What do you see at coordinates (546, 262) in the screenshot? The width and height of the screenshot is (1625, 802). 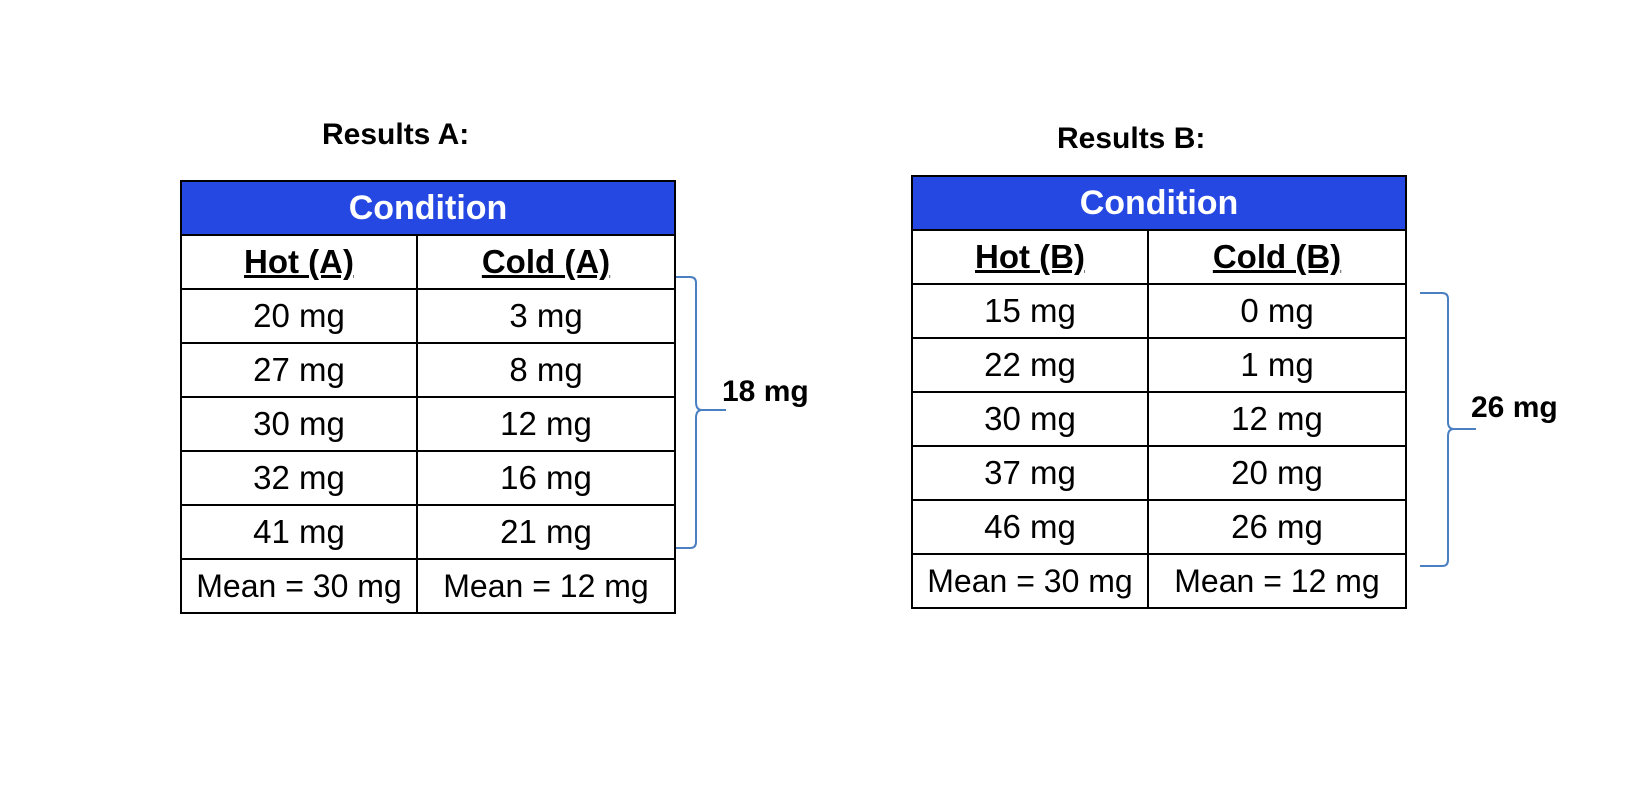 I see `results-a-col-cold: Cold (A)` at bounding box center [546, 262].